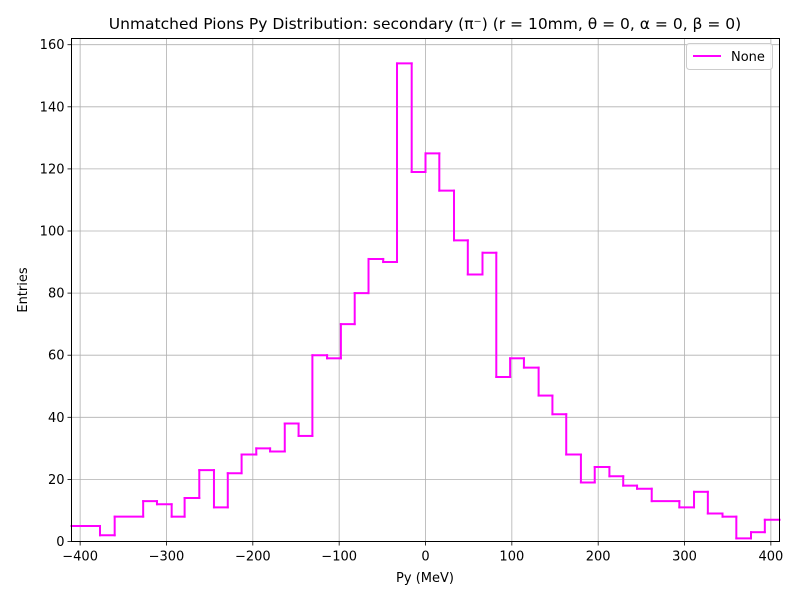 Image resolution: width=800 pixels, height=600 pixels. I want to click on legend-label: None, so click(748, 57).